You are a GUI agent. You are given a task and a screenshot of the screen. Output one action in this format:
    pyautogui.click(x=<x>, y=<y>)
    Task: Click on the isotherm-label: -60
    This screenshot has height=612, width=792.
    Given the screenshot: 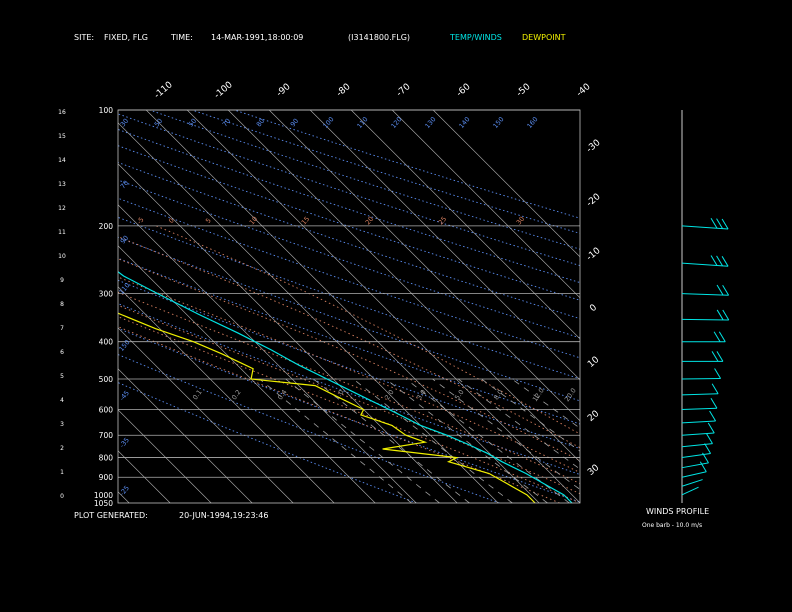 What is the action you would take?
    pyautogui.click(x=464, y=90)
    